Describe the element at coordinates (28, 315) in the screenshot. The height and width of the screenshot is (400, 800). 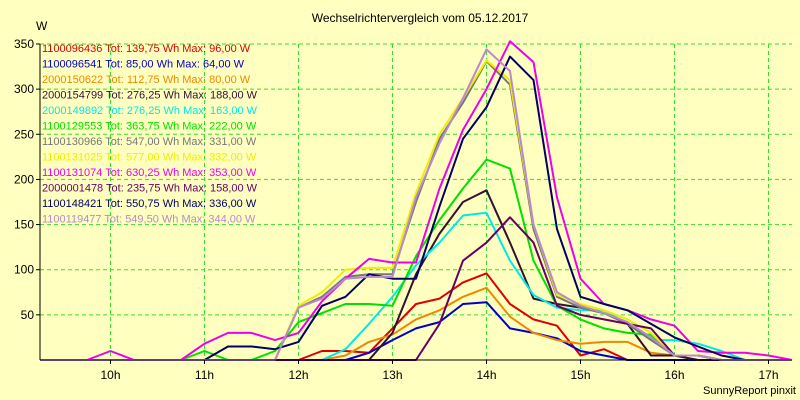
I see `y-tick-label: 50` at that location.